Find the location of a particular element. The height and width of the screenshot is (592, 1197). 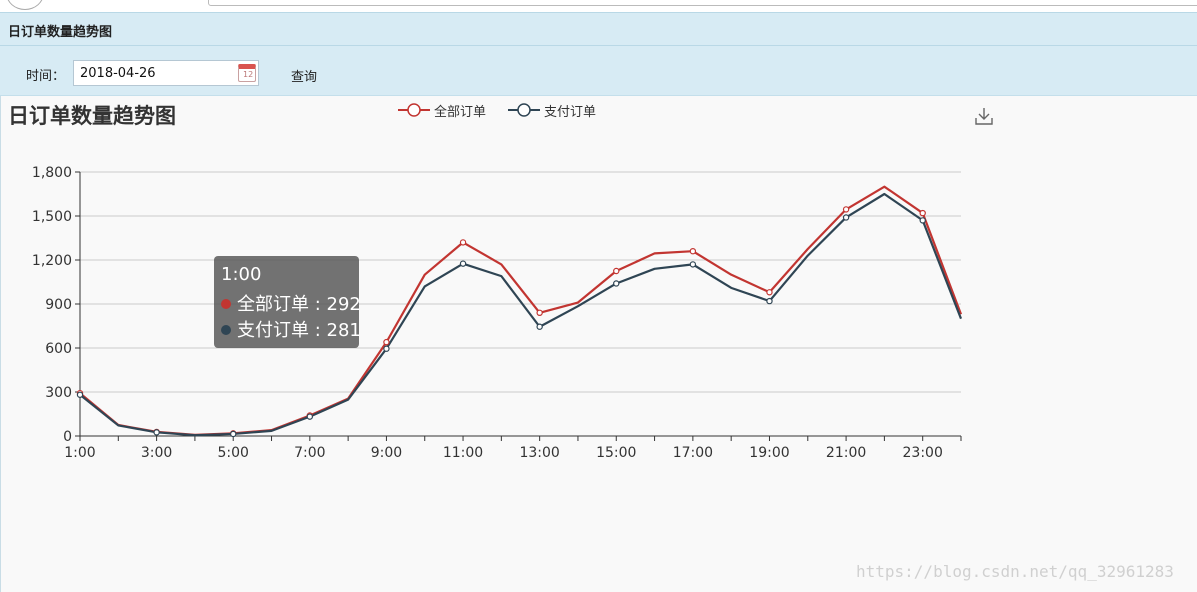

browser-top-strip is located at coordinates (598, 6).